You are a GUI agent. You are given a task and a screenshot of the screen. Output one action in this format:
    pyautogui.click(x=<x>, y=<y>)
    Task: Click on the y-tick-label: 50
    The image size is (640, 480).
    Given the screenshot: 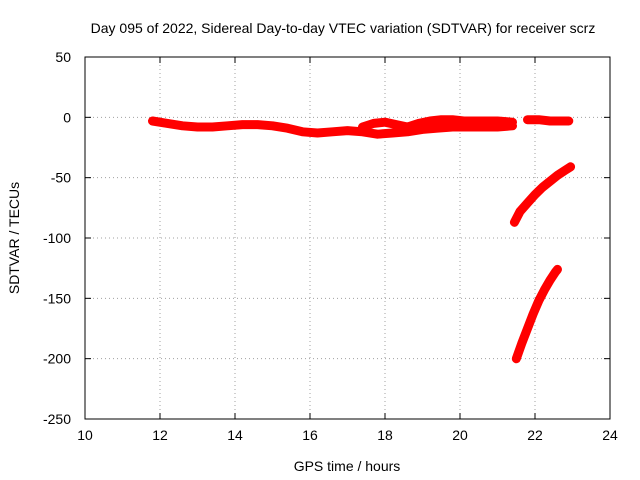 What is the action you would take?
    pyautogui.click(x=63, y=57)
    